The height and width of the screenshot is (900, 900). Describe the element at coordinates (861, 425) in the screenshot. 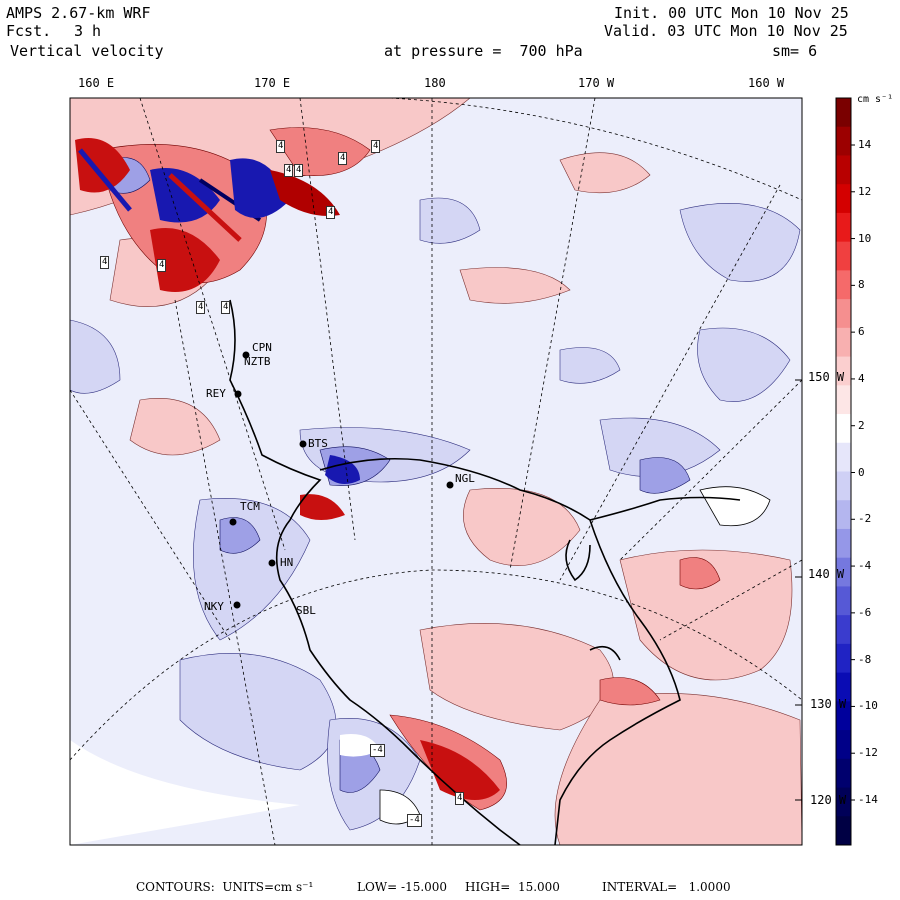

I see `colorbar-tick-label: 2` at that location.